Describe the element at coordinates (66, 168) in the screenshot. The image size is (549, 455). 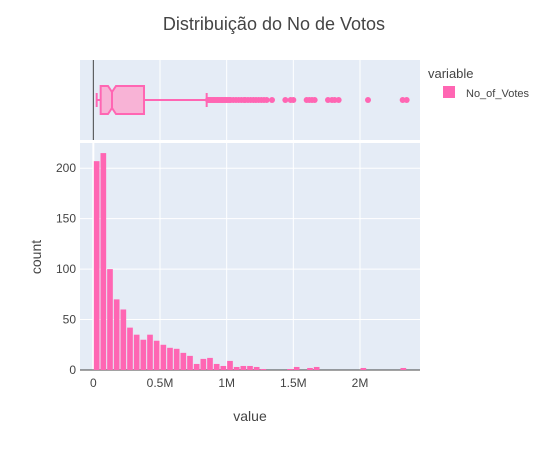
I see `y-tick-label: 200` at that location.